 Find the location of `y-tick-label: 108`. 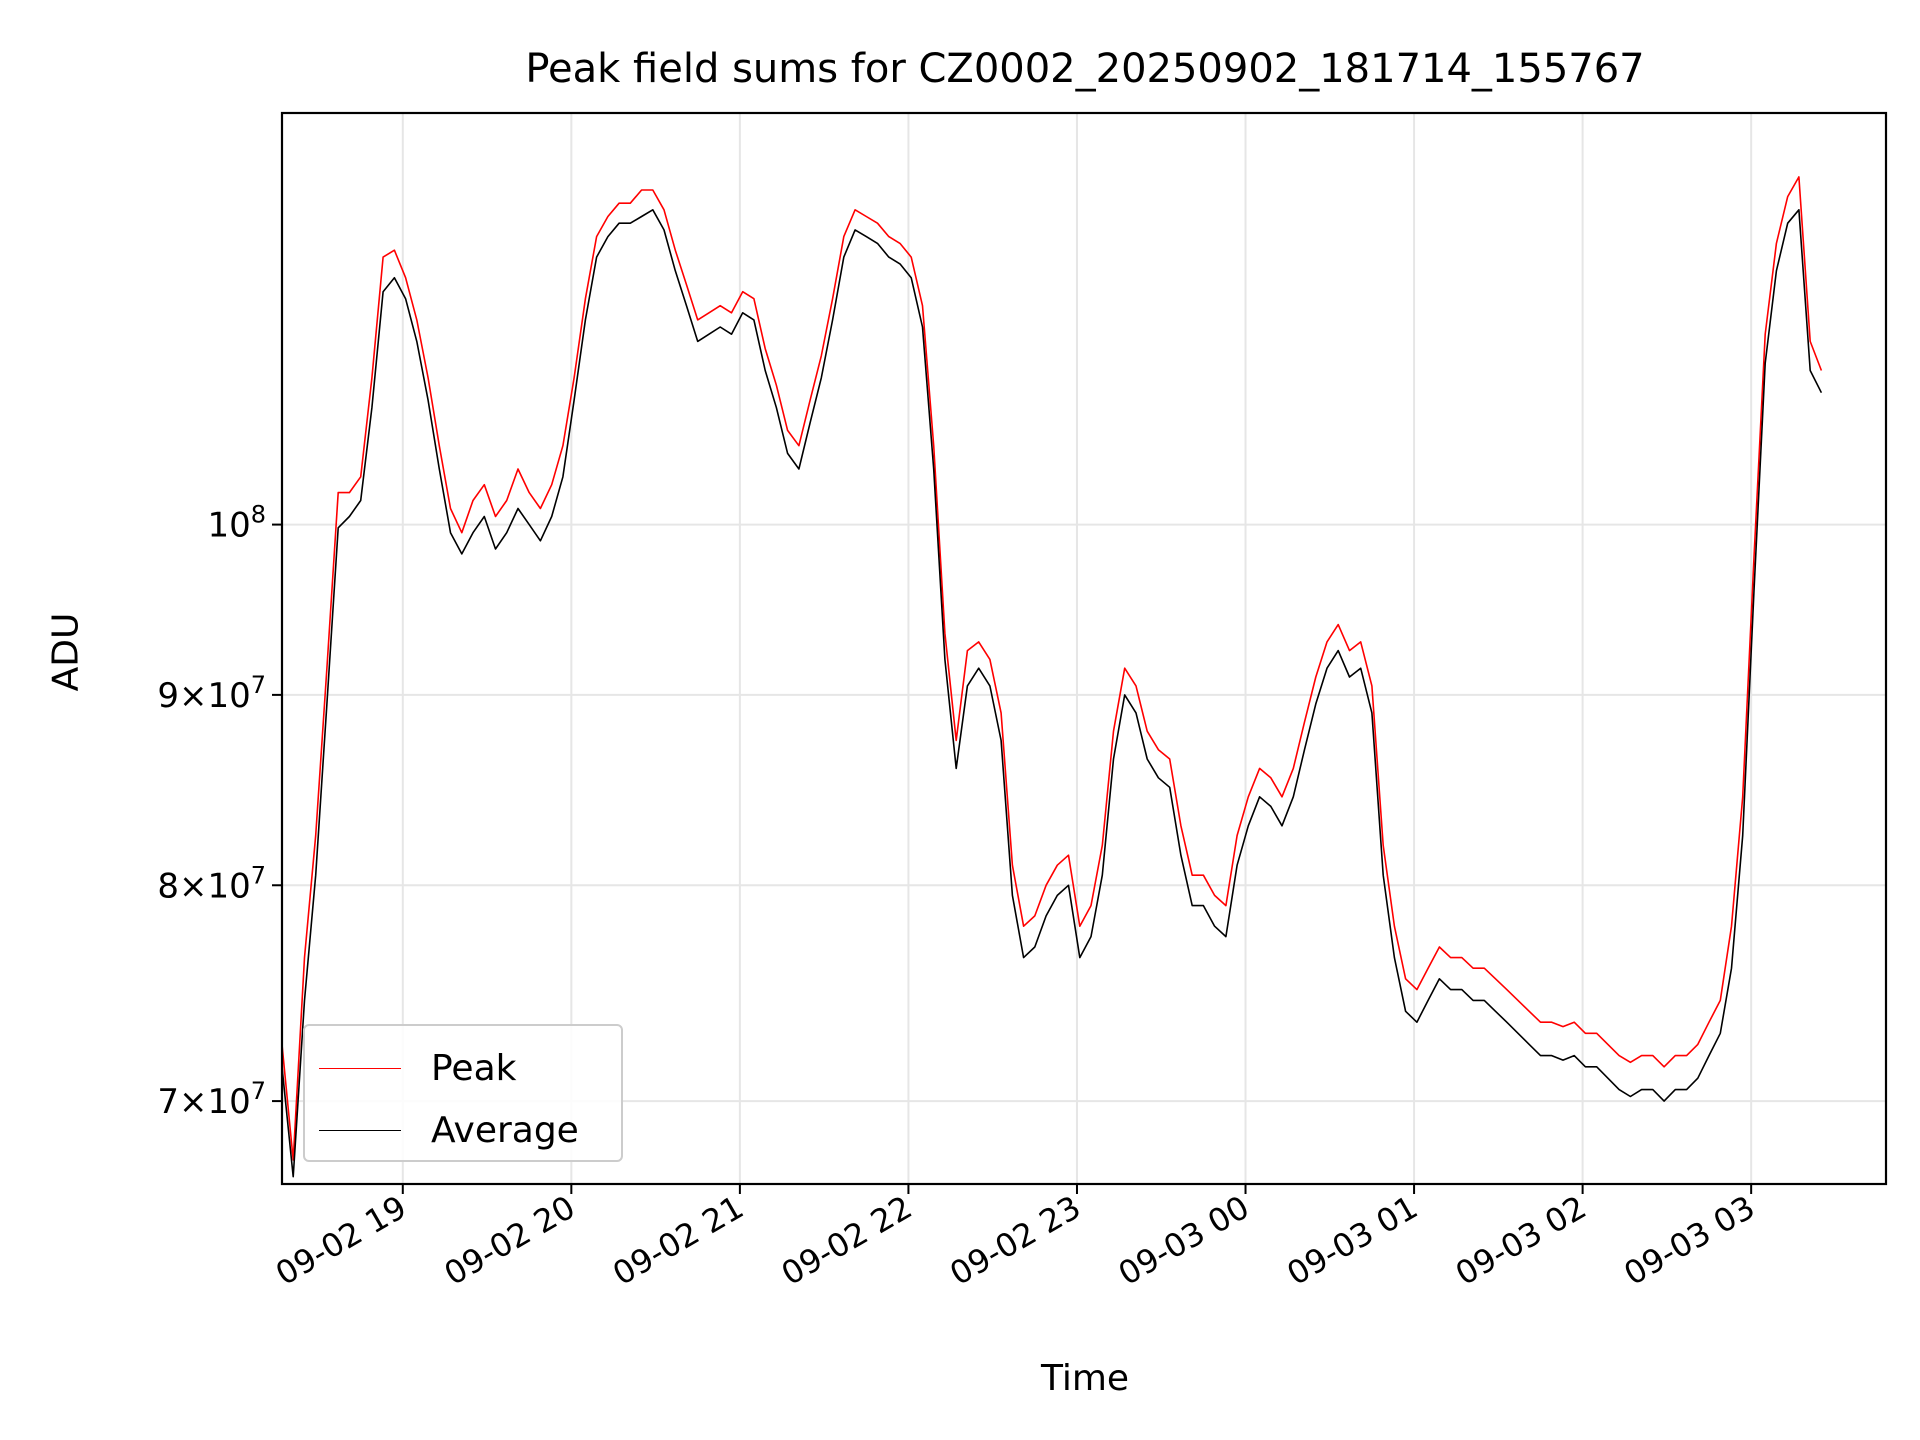

y-tick-label: 108 is located at coordinates (236, 523).